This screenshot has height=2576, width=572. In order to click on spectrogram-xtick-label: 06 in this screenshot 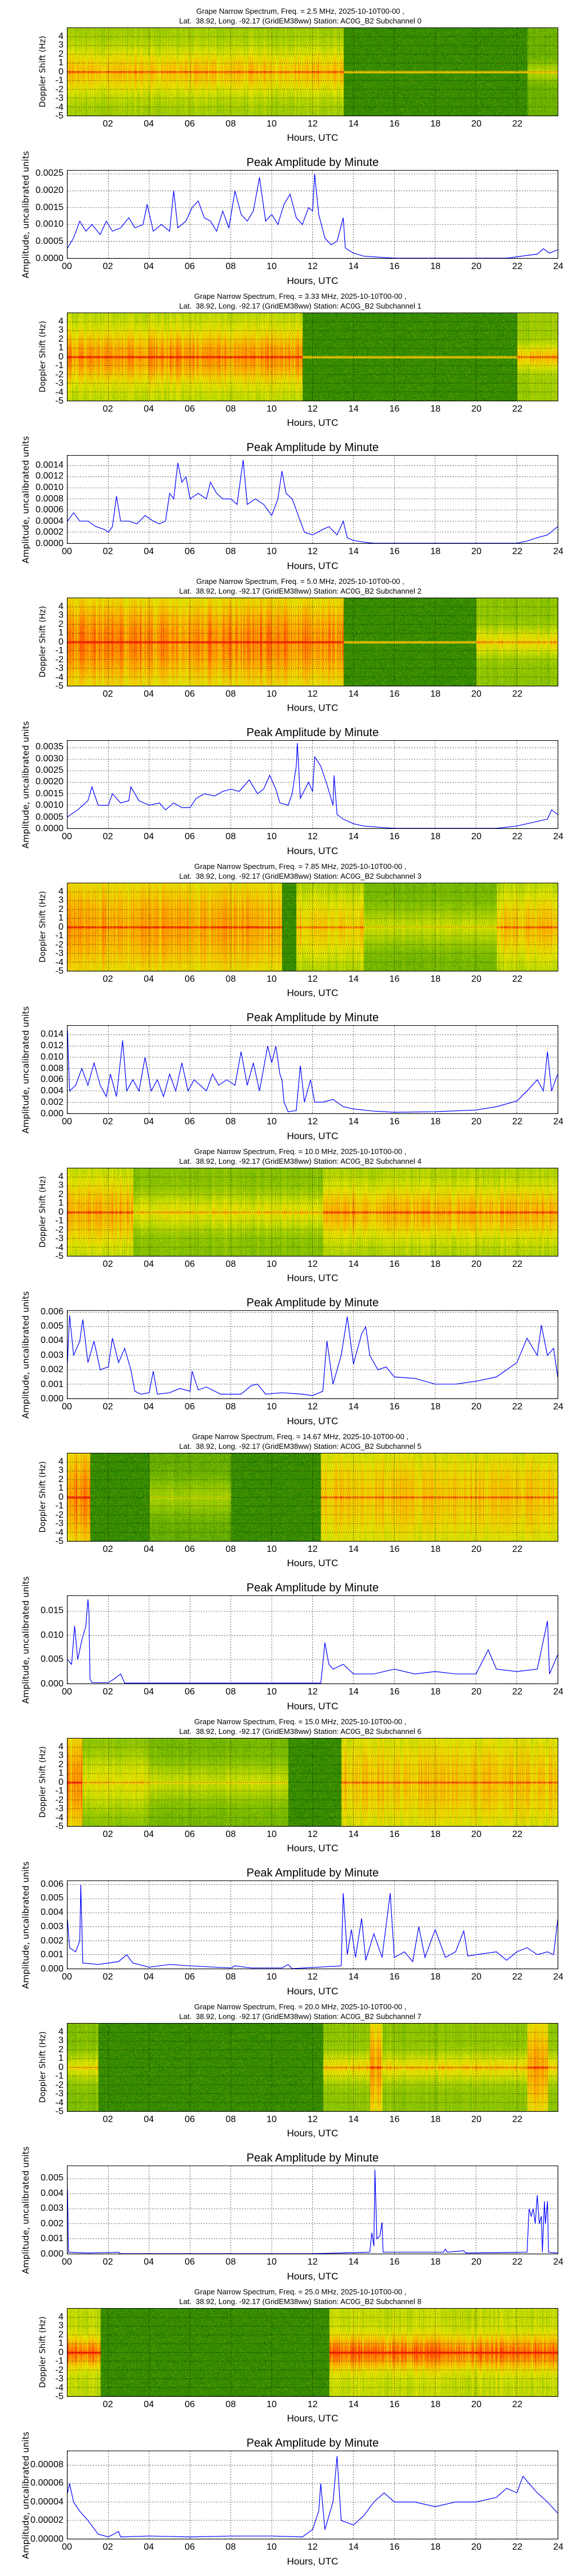, I will do `click(189, 1834)`.